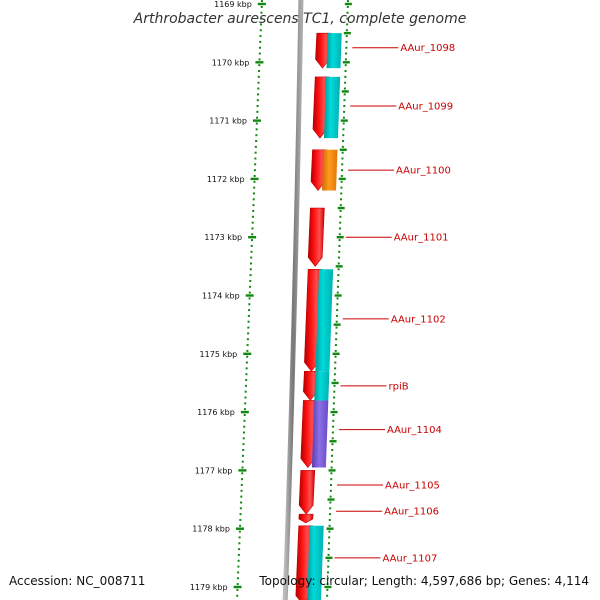 Image resolution: width=600 pixels, height=600 pixels. I want to click on cds-block-orange, so click(330, 170).